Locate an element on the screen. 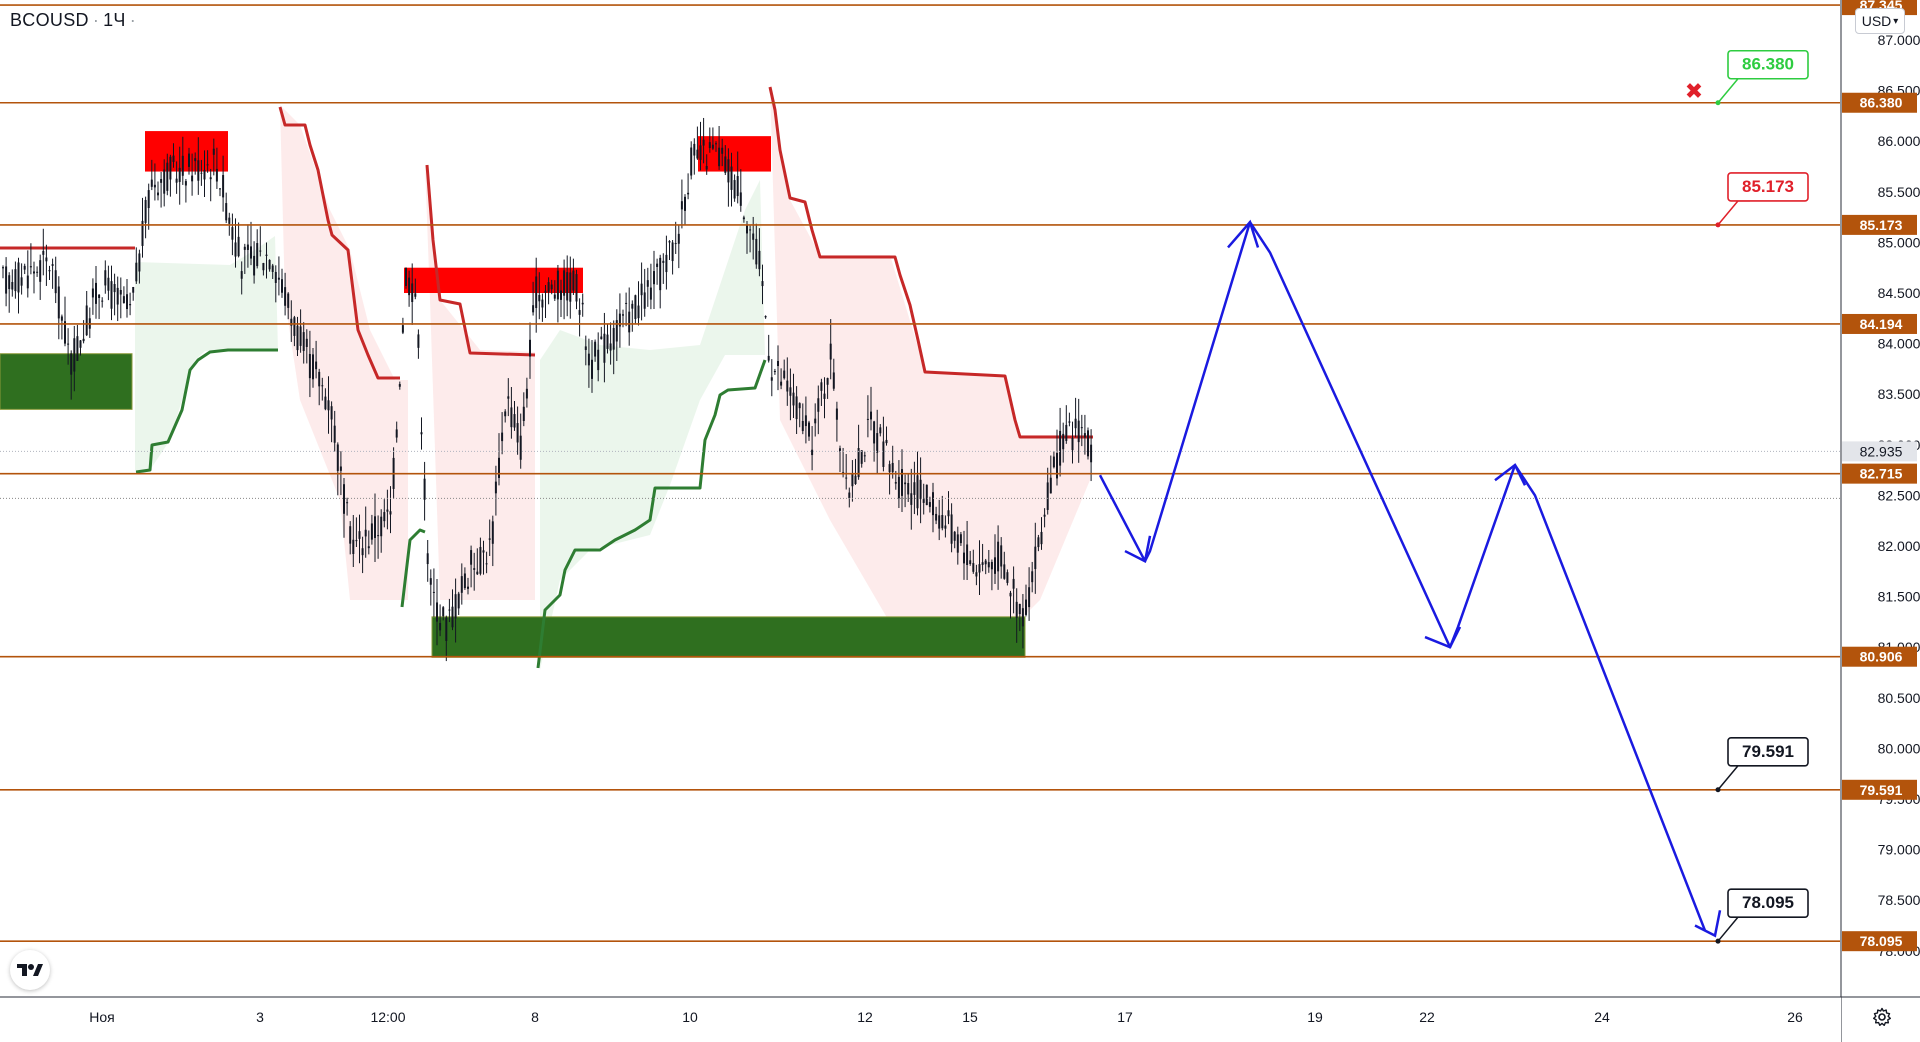  target-label-box-86.380 is located at coordinates (1768, 64).